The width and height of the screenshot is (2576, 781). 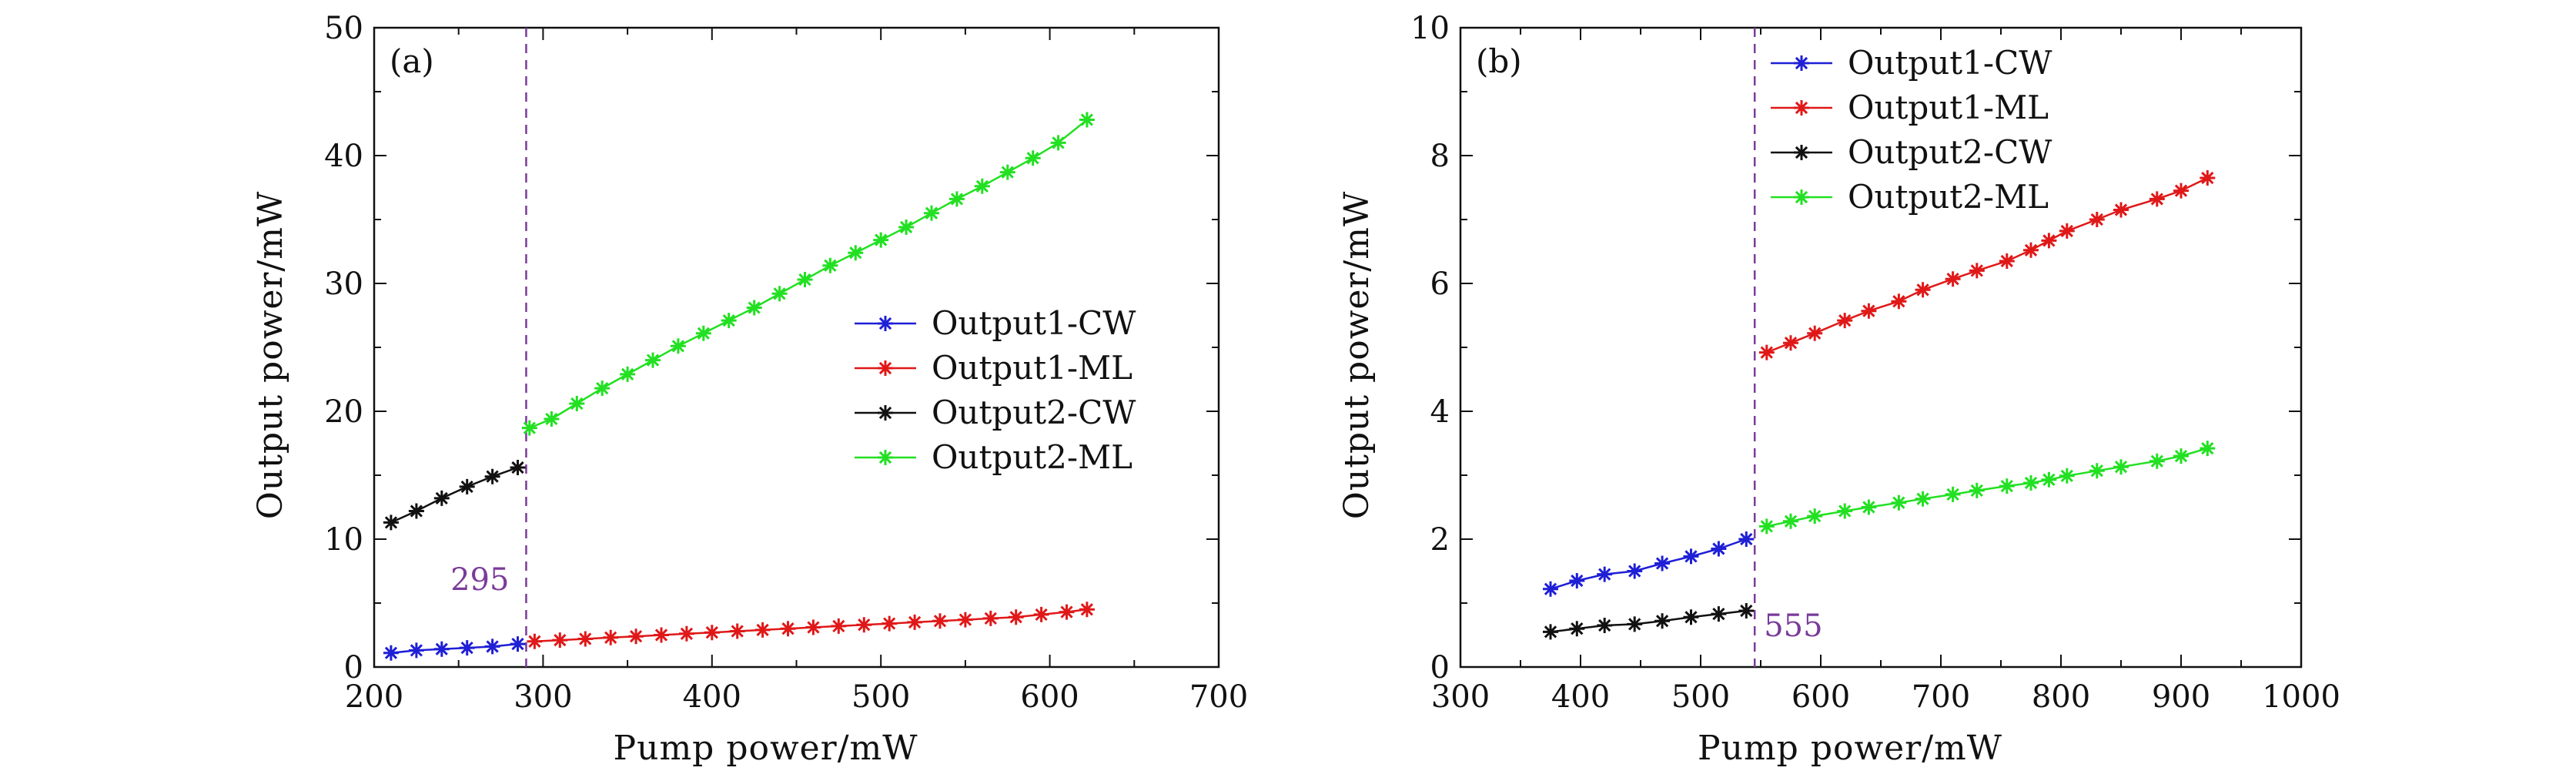 What do you see at coordinates (2181, 697) in the screenshot?
I see `x-tick-label: 900` at bounding box center [2181, 697].